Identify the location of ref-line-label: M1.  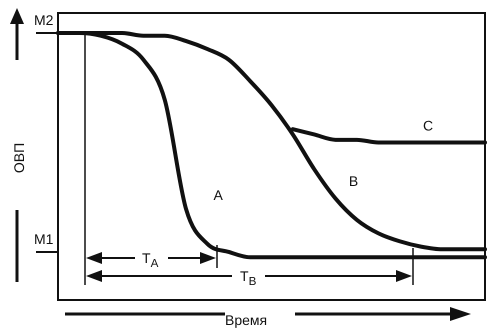
(44, 238).